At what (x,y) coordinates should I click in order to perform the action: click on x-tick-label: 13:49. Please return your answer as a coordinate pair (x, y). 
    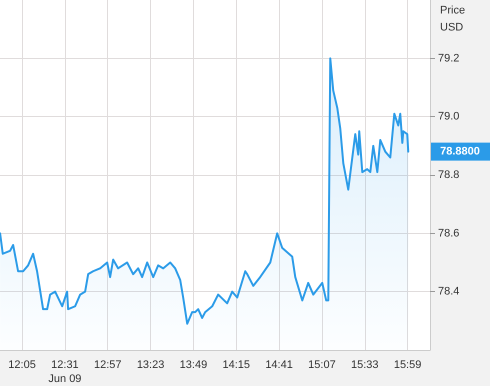
    Looking at the image, I should click on (194, 365).